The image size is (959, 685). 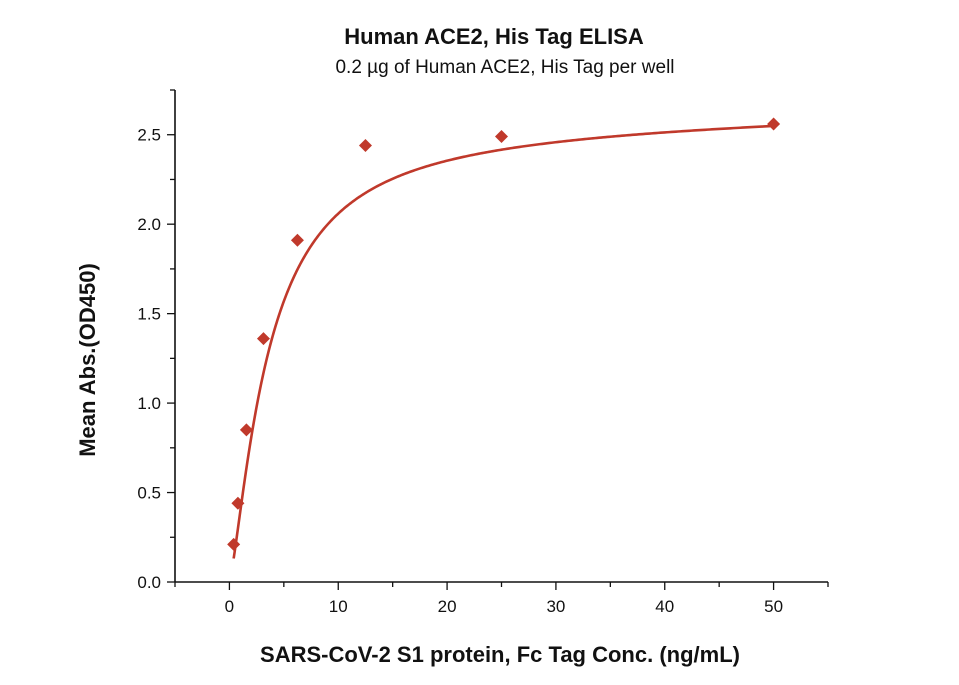 I want to click on y-tick-label: 2.5, so click(x=149, y=135).